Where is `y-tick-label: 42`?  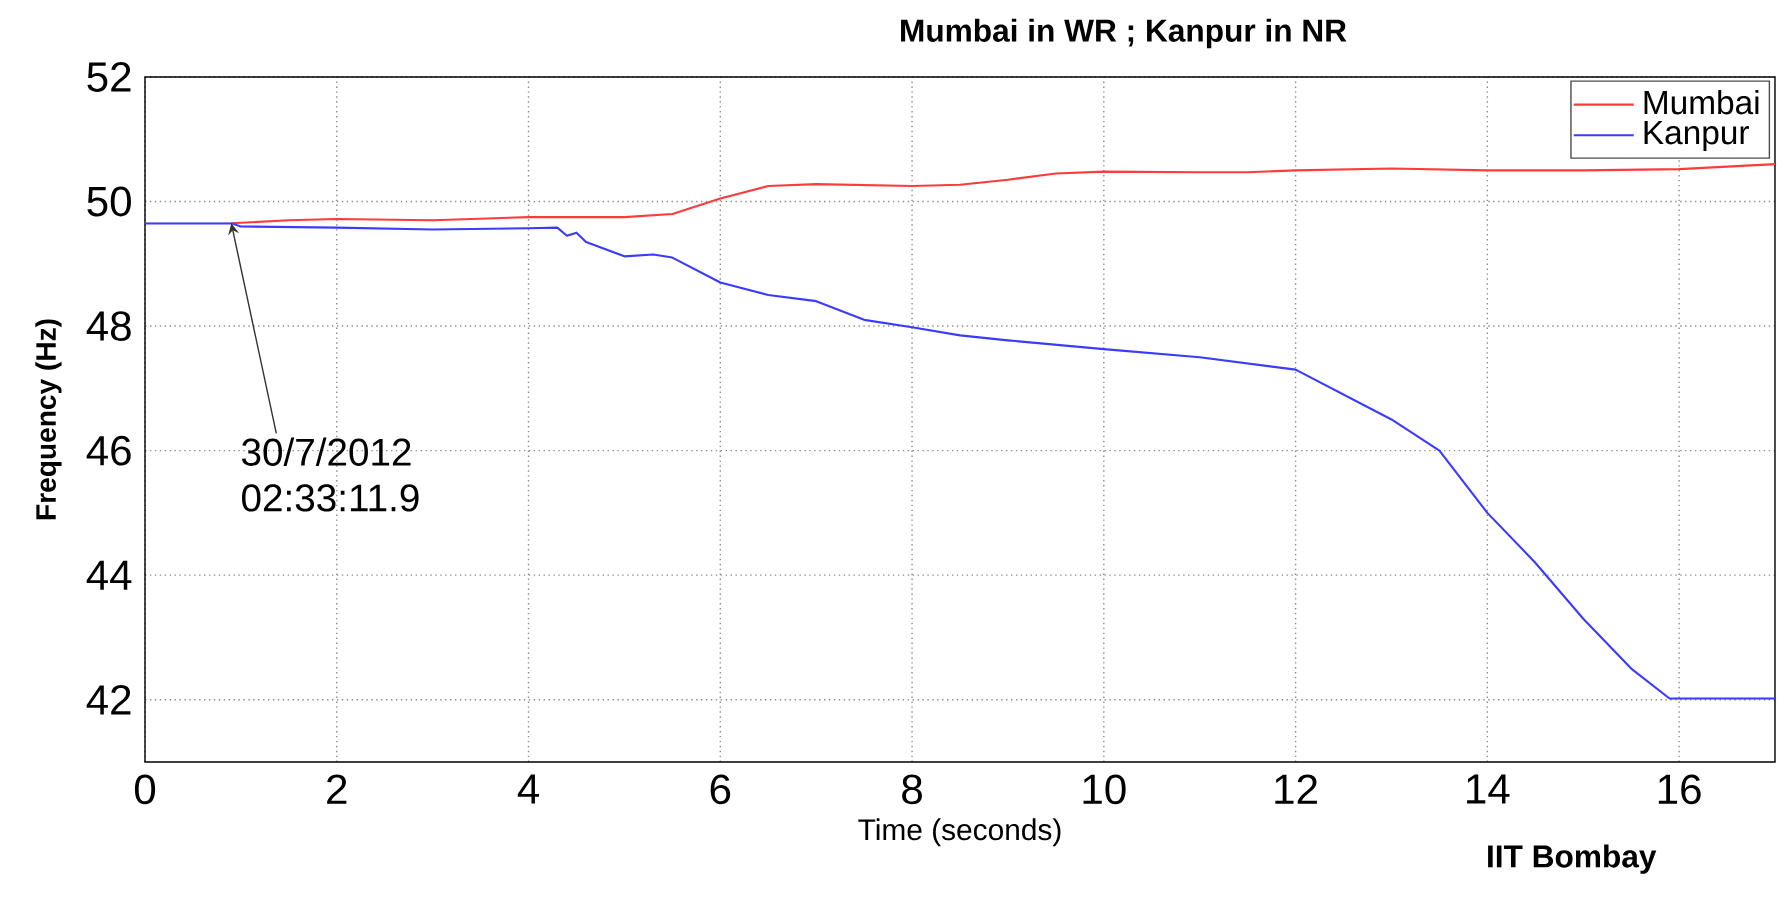 y-tick-label: 42 is located at coordinates (108, 700).